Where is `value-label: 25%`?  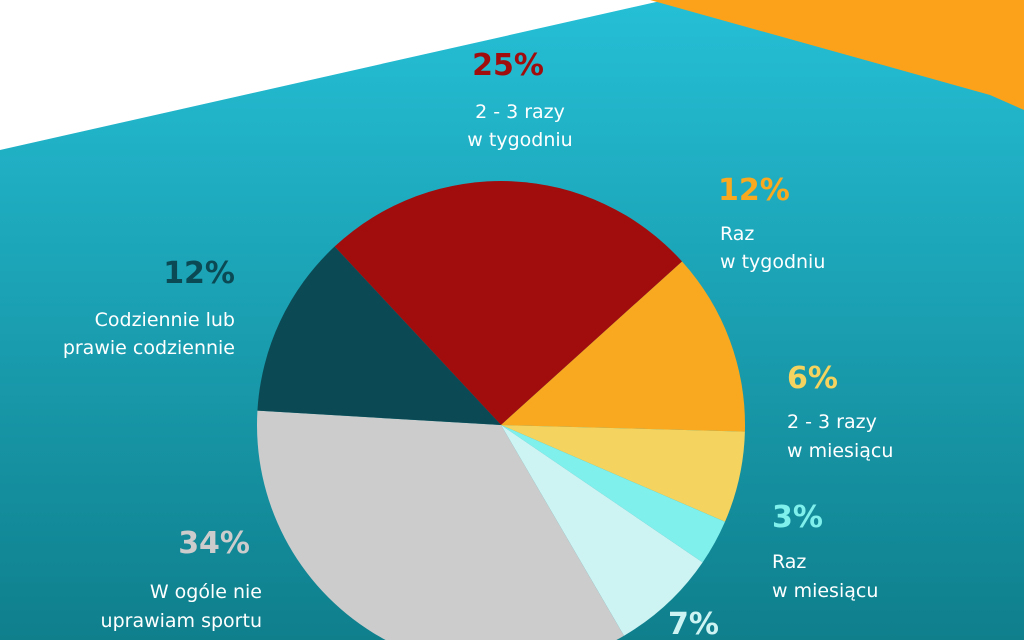 value-label: 25% is located at coordinates (508, 65).